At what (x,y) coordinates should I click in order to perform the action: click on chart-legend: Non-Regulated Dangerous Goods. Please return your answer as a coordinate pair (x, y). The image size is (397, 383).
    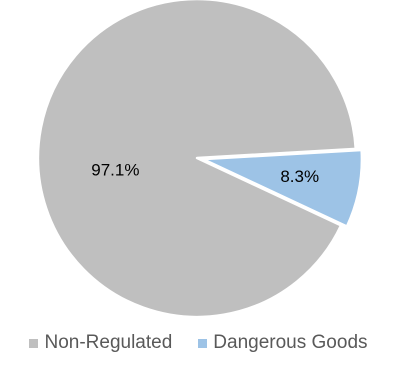
    Looking at the image, I should click on (198, 343).